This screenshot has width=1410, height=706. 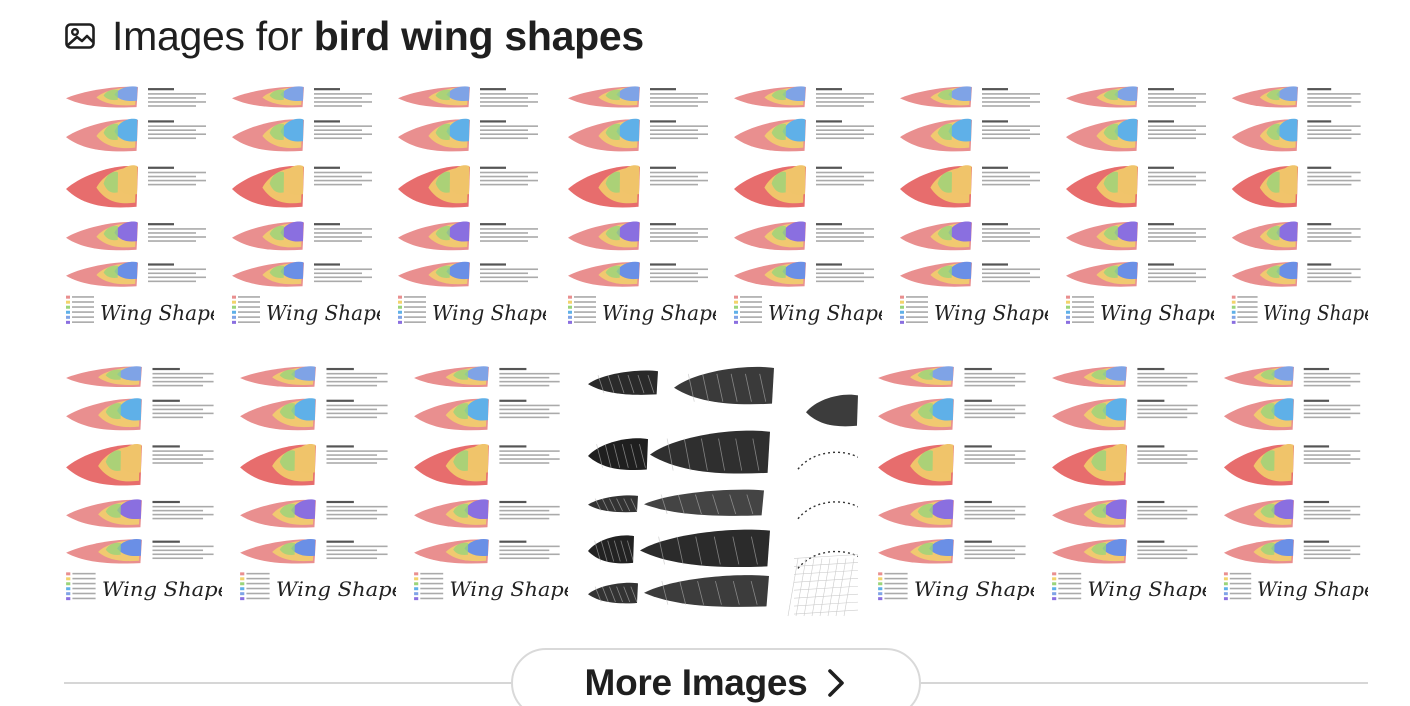 I want to click on images-section-header: Images for bird wing shapes, so click(x=354, y=36).